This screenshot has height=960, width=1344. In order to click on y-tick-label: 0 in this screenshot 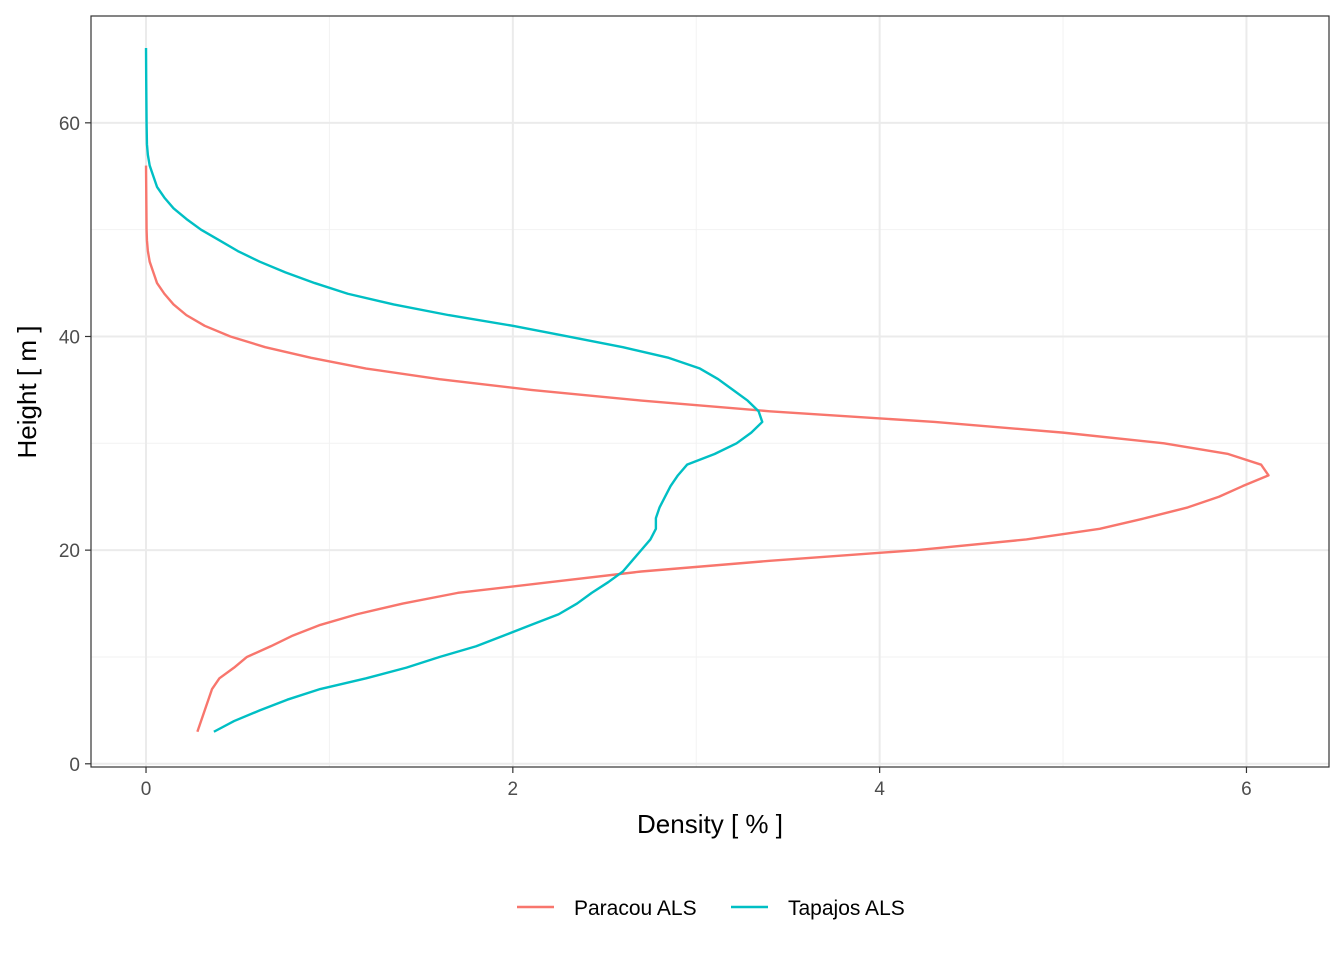, I will do `click(74, 765)`.